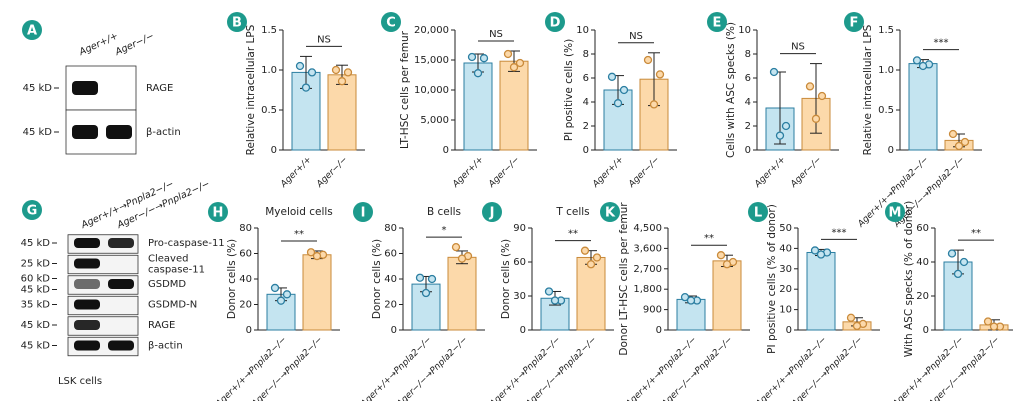  What do you see at coordinates (431, 90) in the screenshot?
I see `y-tick-label: 10,000` at bounding box center [431, 90].